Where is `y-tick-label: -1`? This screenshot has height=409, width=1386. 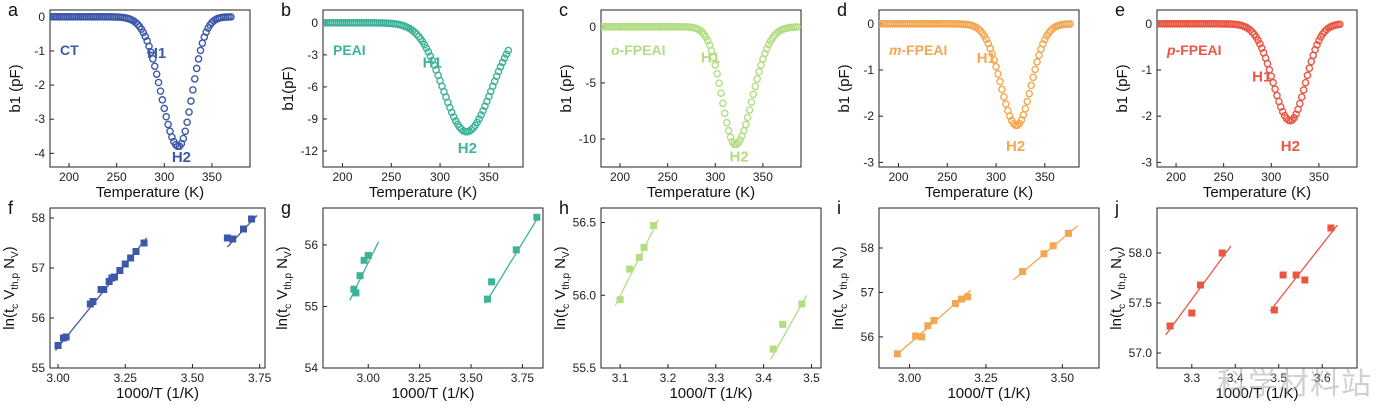 y-tick-label: -1 is located at coordinates (39, 51).